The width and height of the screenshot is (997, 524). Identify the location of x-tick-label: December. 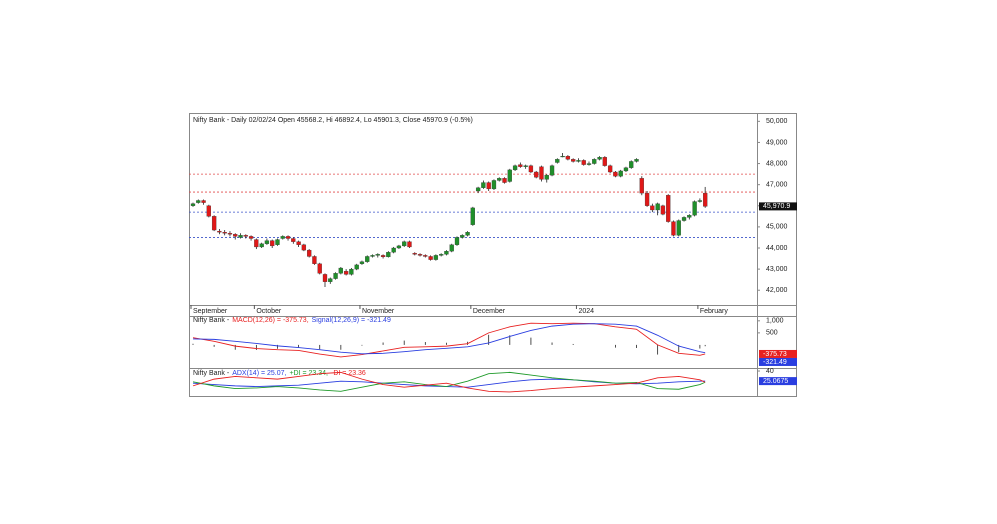
(489, 311).